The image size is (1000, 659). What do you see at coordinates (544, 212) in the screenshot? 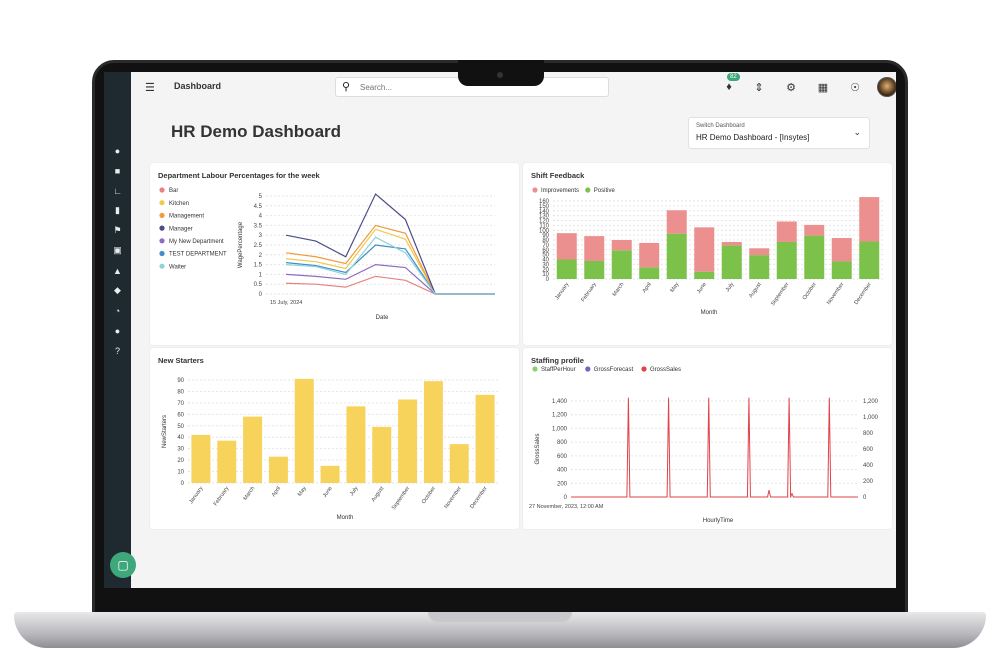
I see `y-tick-label: 140` at bounding box center [544, 212].